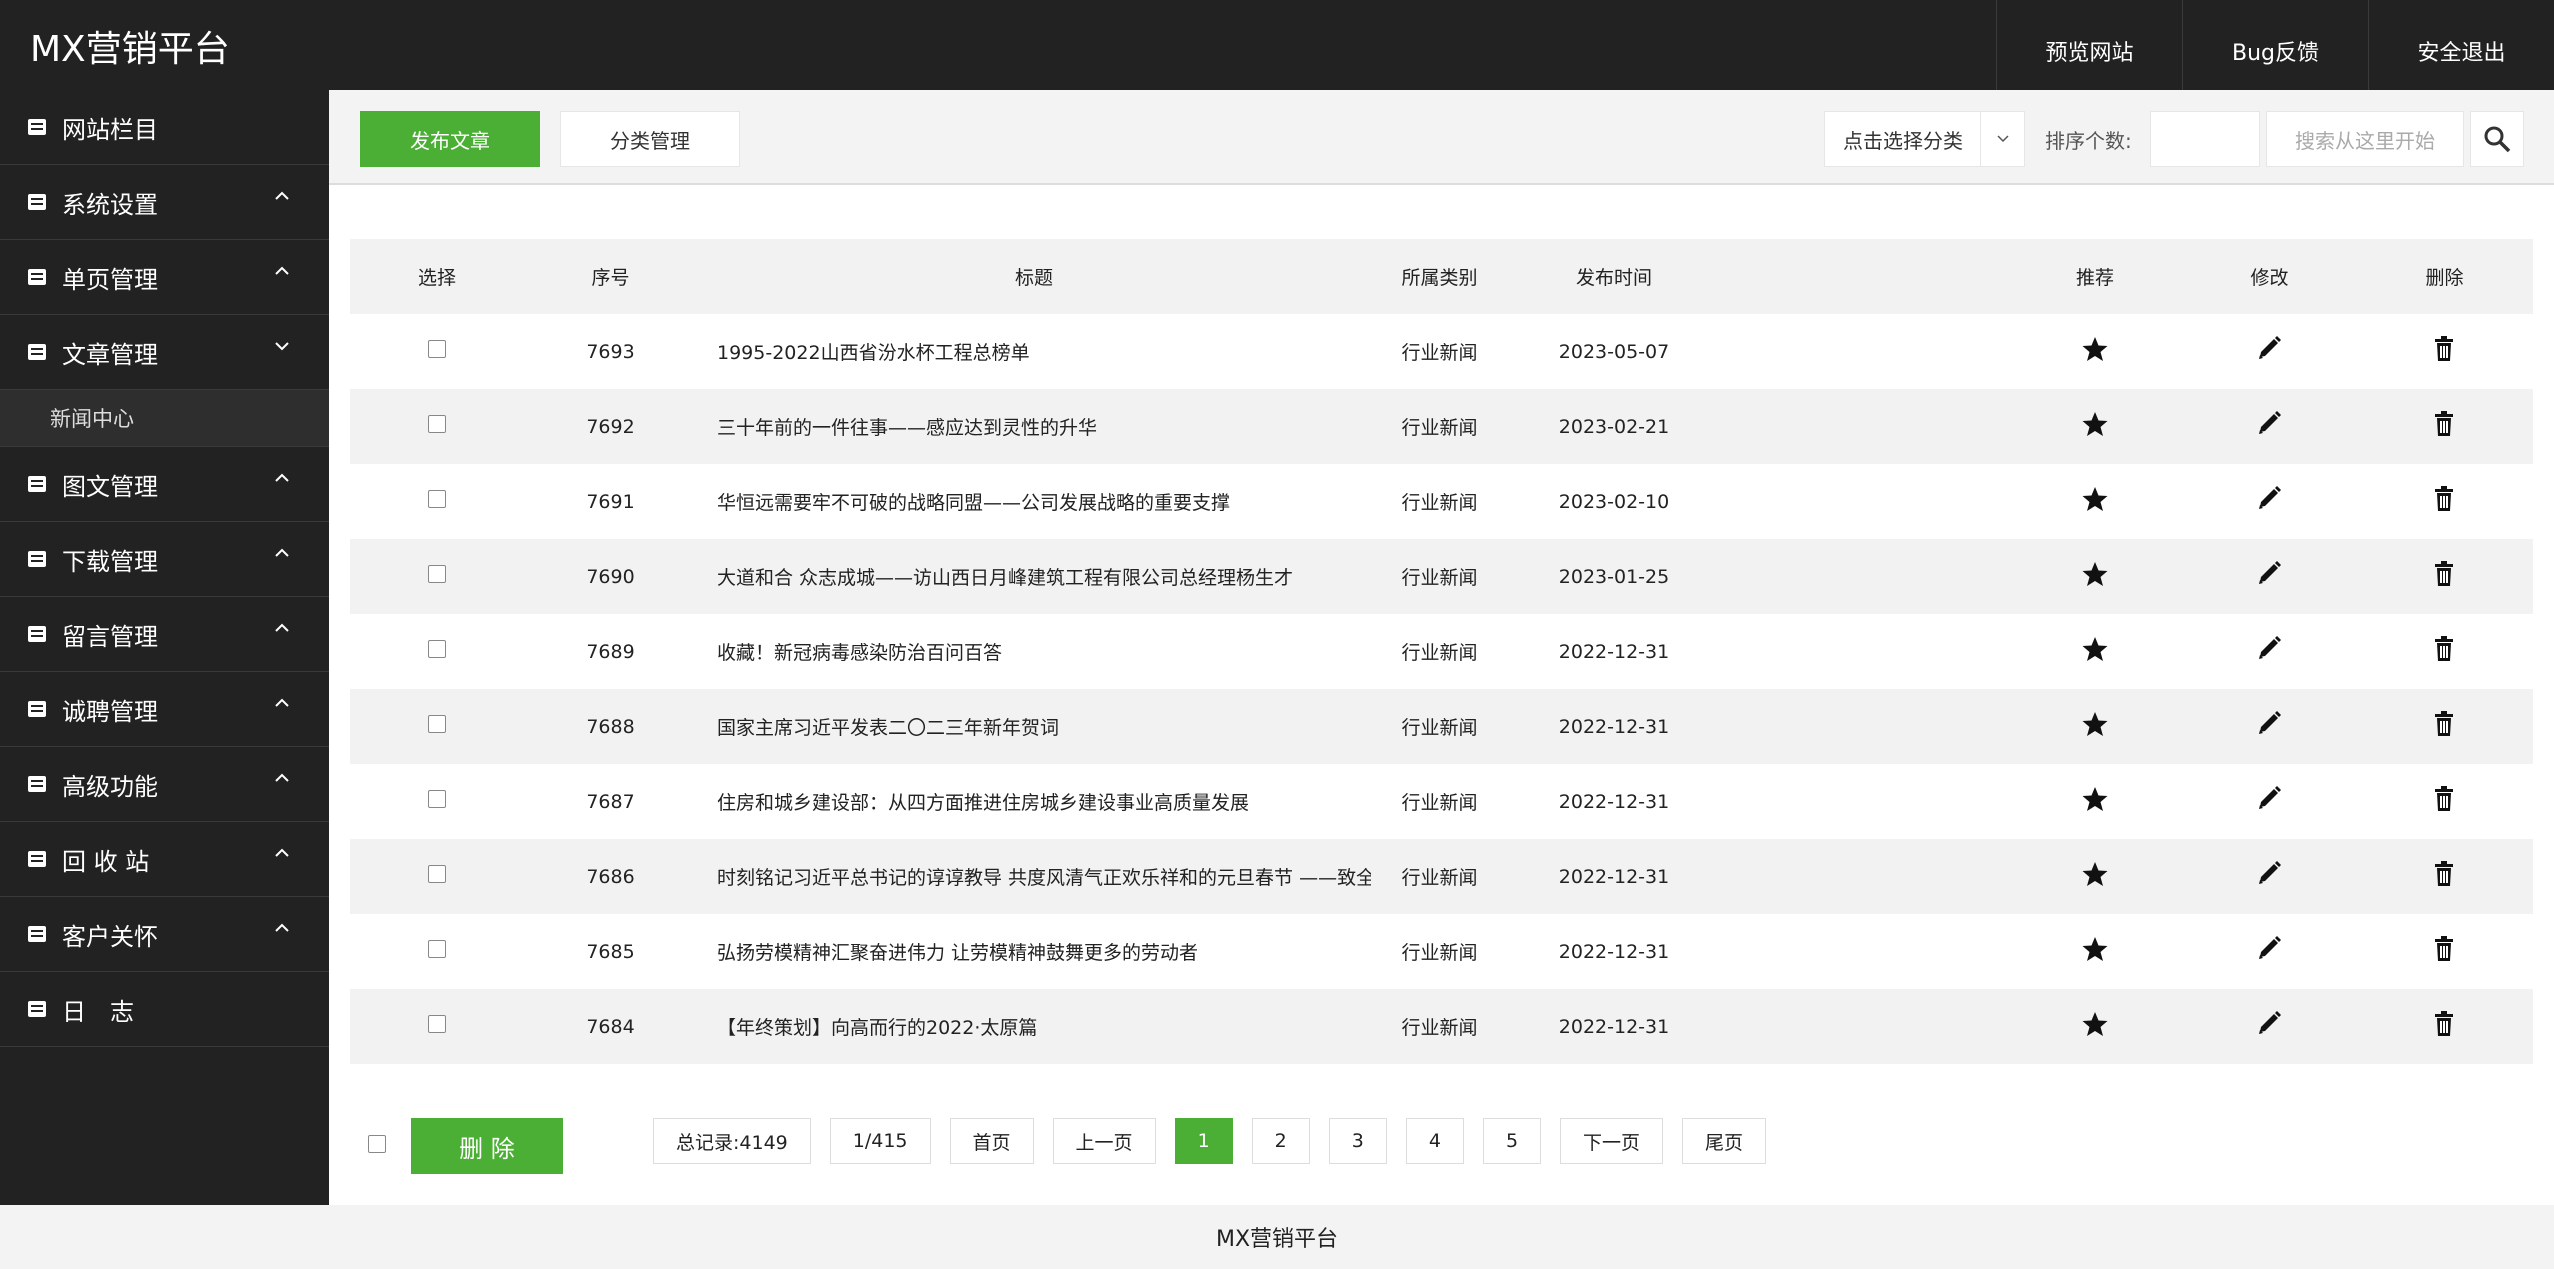 The height and width of the screenshot is (1269, 2554). Describe the element at coordinates (860, 653) in the screenshot. I see `title-cell: 收藏！新冠病毒感染防治百问百答` at that location.